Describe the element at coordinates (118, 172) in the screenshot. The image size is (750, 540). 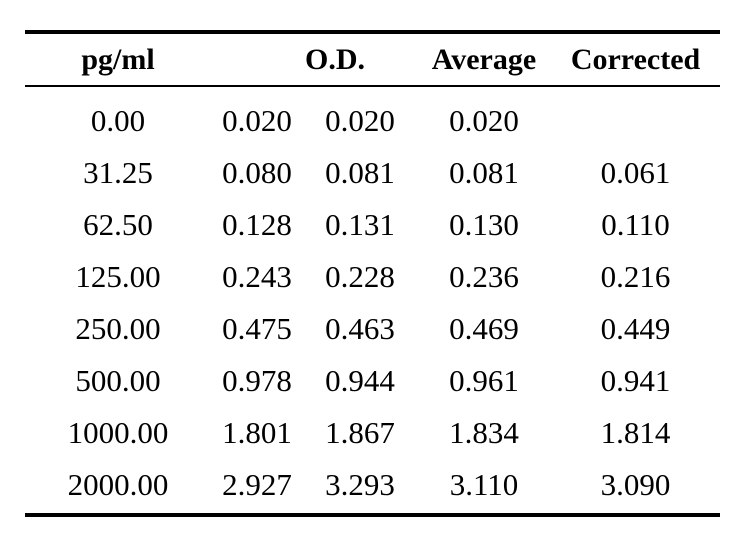
I see `cell-pg: 31.25` at that location.